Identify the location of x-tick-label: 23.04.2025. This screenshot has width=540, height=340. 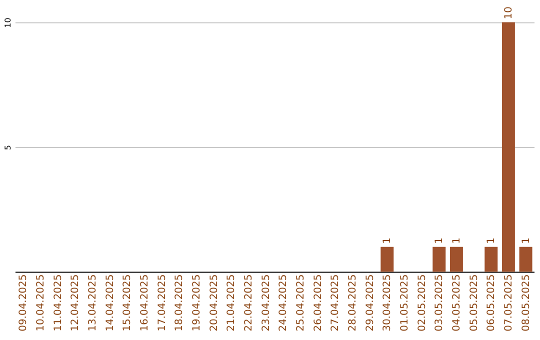
(266, 303).